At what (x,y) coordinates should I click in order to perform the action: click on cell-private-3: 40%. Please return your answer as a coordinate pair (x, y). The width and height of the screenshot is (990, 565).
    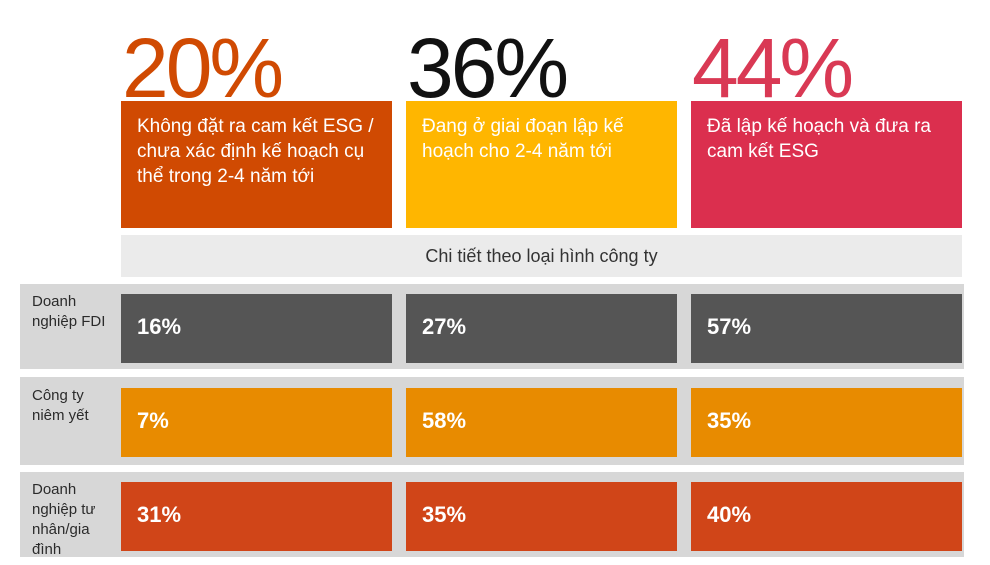
    Looking at the image, I should click on (826, 516).